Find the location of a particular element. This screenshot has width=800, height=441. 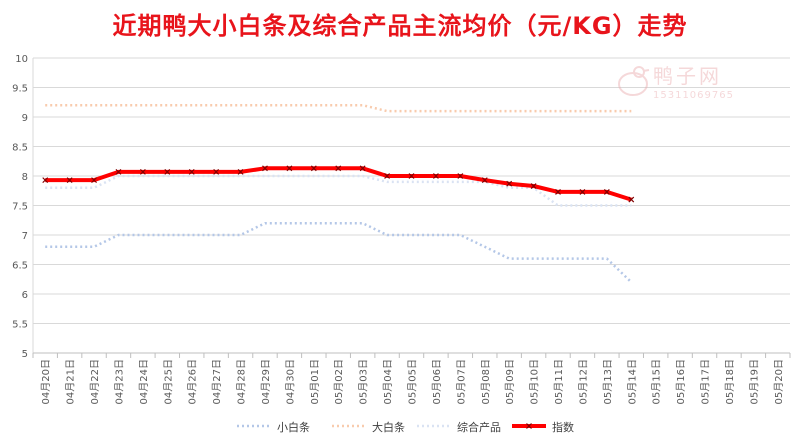

y-tick-label: 8 is located at coordinates (25, 177).